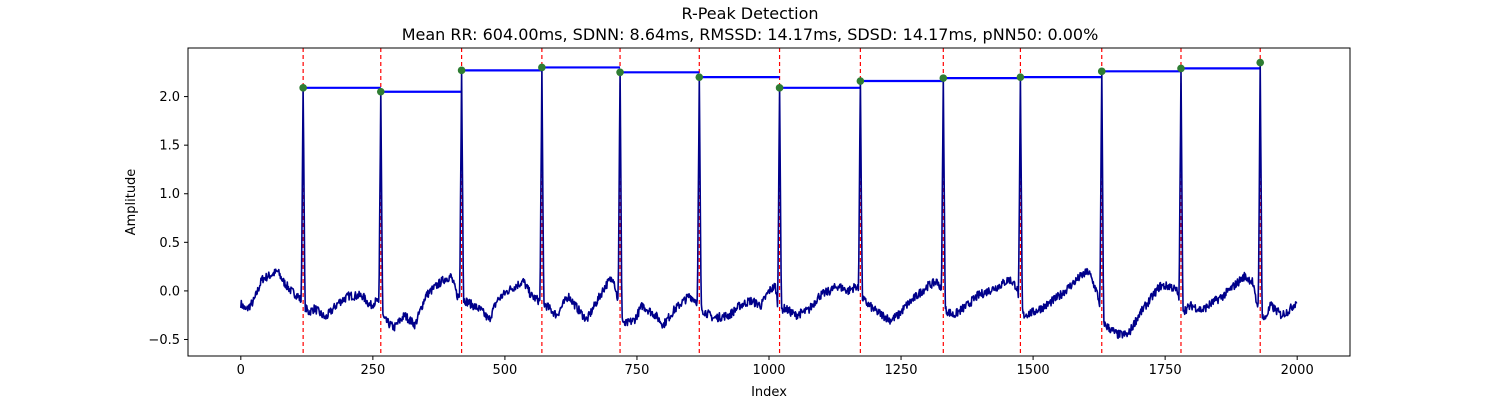  Describe the element at coordinates (749, 13) in the screenshot. I see `chart-title: R-Peak Detection` at that location.